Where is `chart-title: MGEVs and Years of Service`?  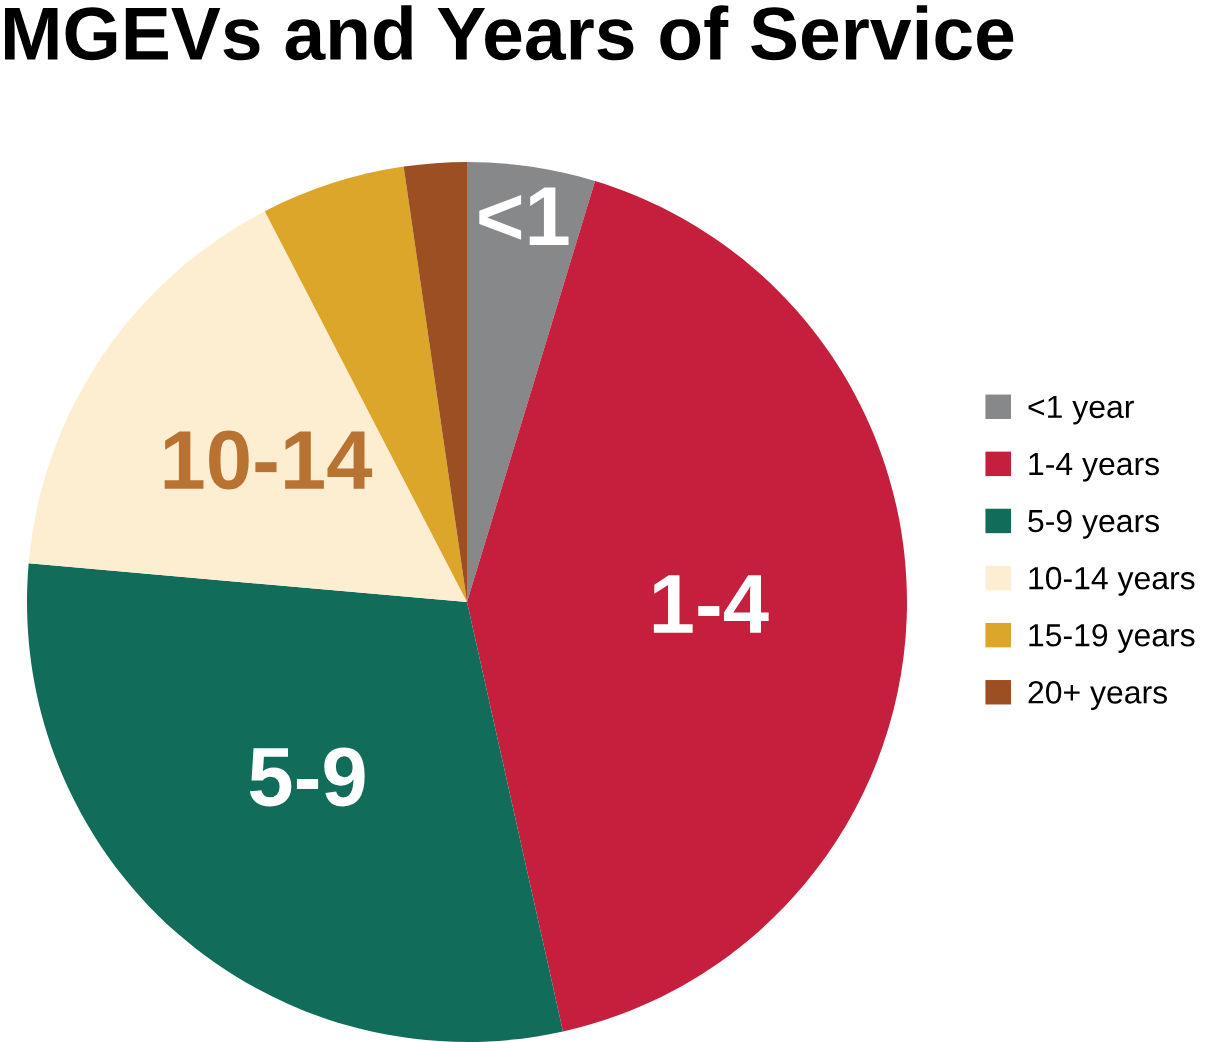
chart-title: MGEVs and Years of Service is located at coordinates (509, 33).